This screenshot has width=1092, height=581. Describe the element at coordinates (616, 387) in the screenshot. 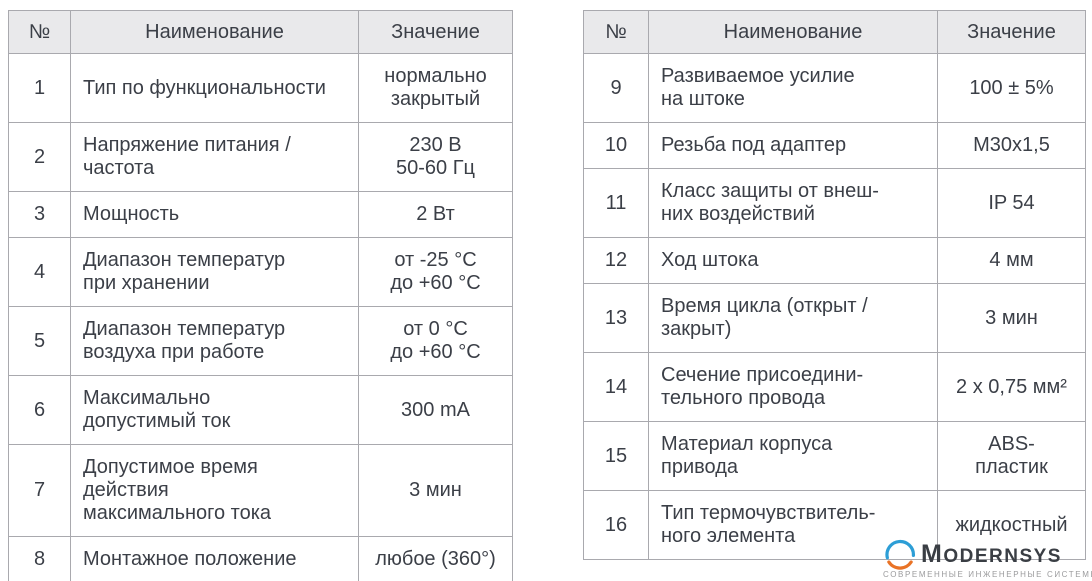

I see `cell-row-number: 14` at that location.